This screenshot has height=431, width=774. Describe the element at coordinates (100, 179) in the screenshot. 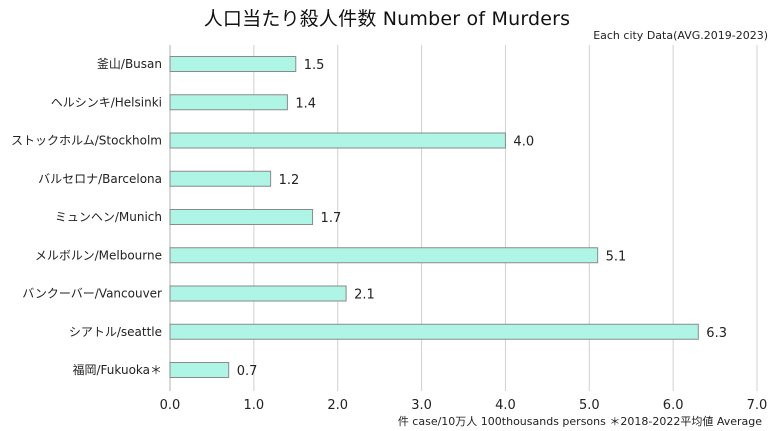

I see `category-label: バルセロナ/Barcelona` at that location.